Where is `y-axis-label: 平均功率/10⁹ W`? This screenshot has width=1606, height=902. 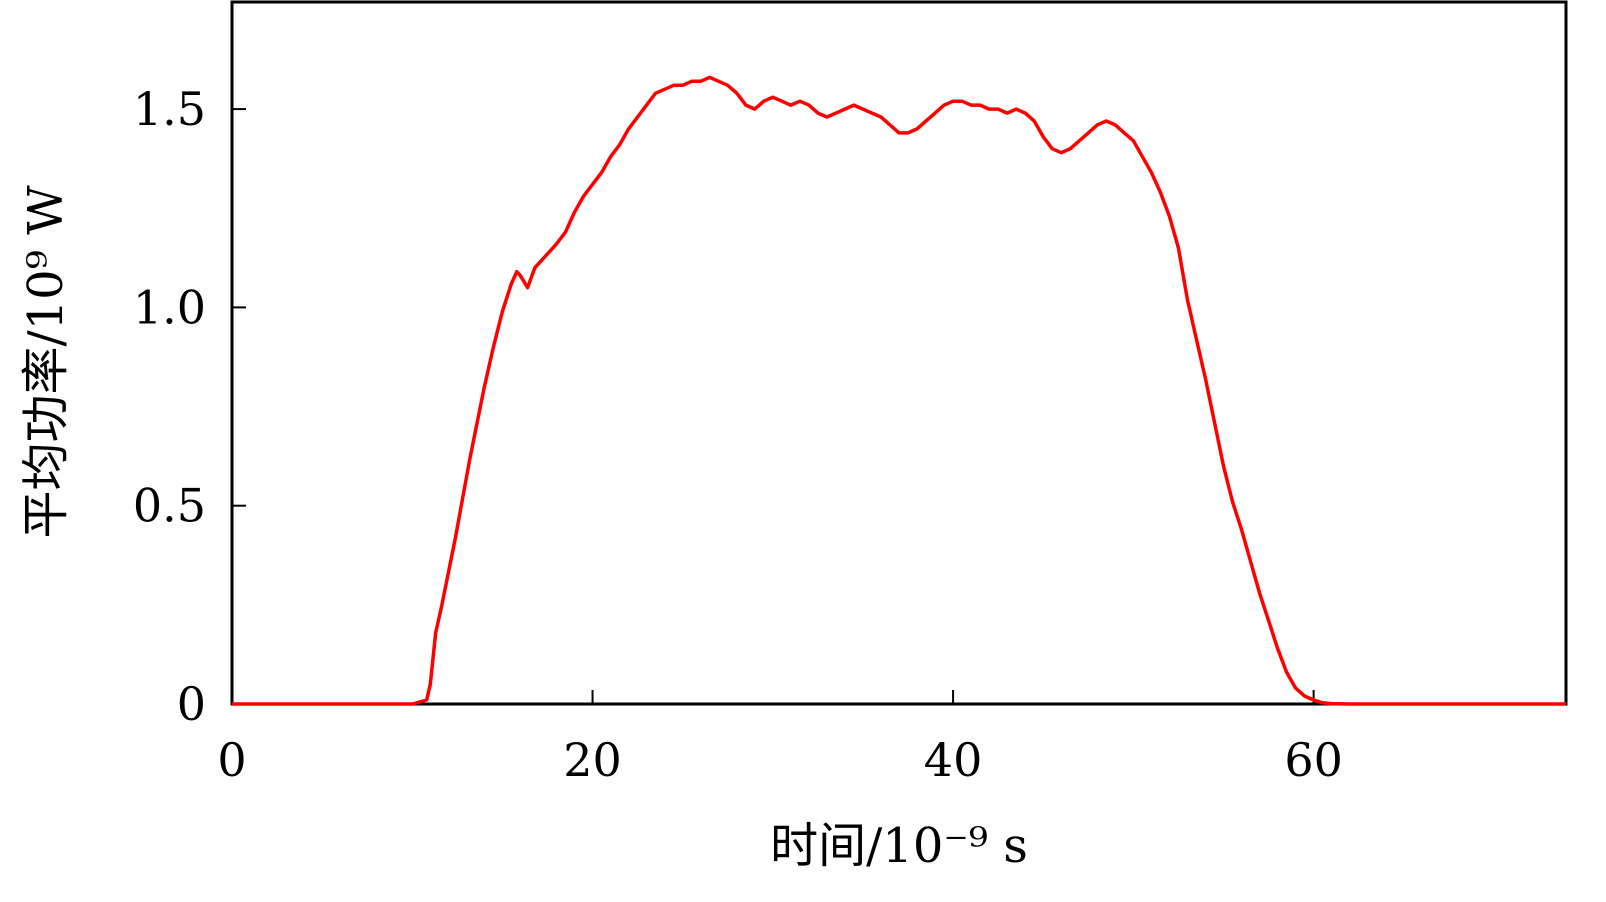 y-axis-label: 平均功率/10⁹ W is located at coordinates (46, 362).